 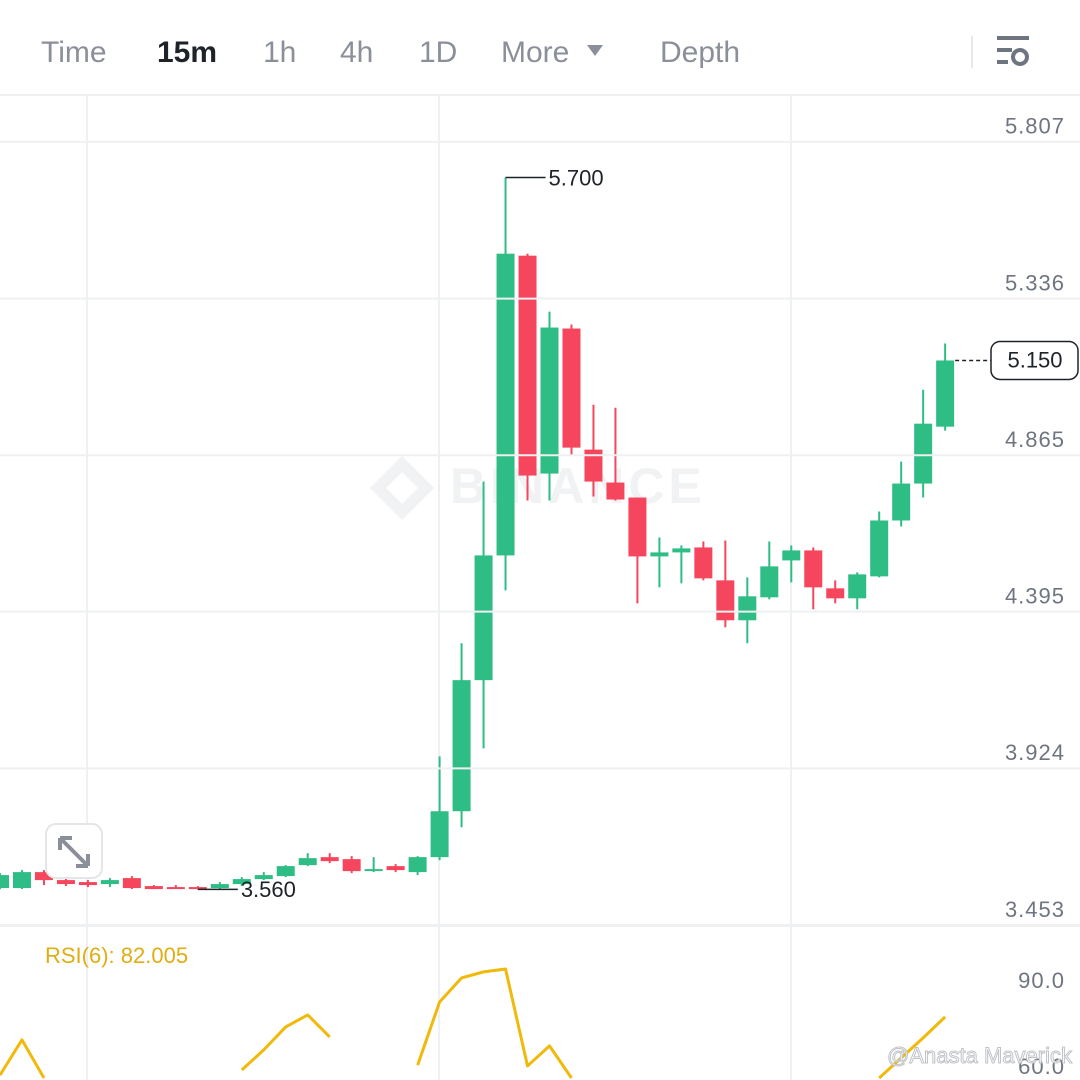 I want to click on rsi-line, so click(x=473, y=1023).